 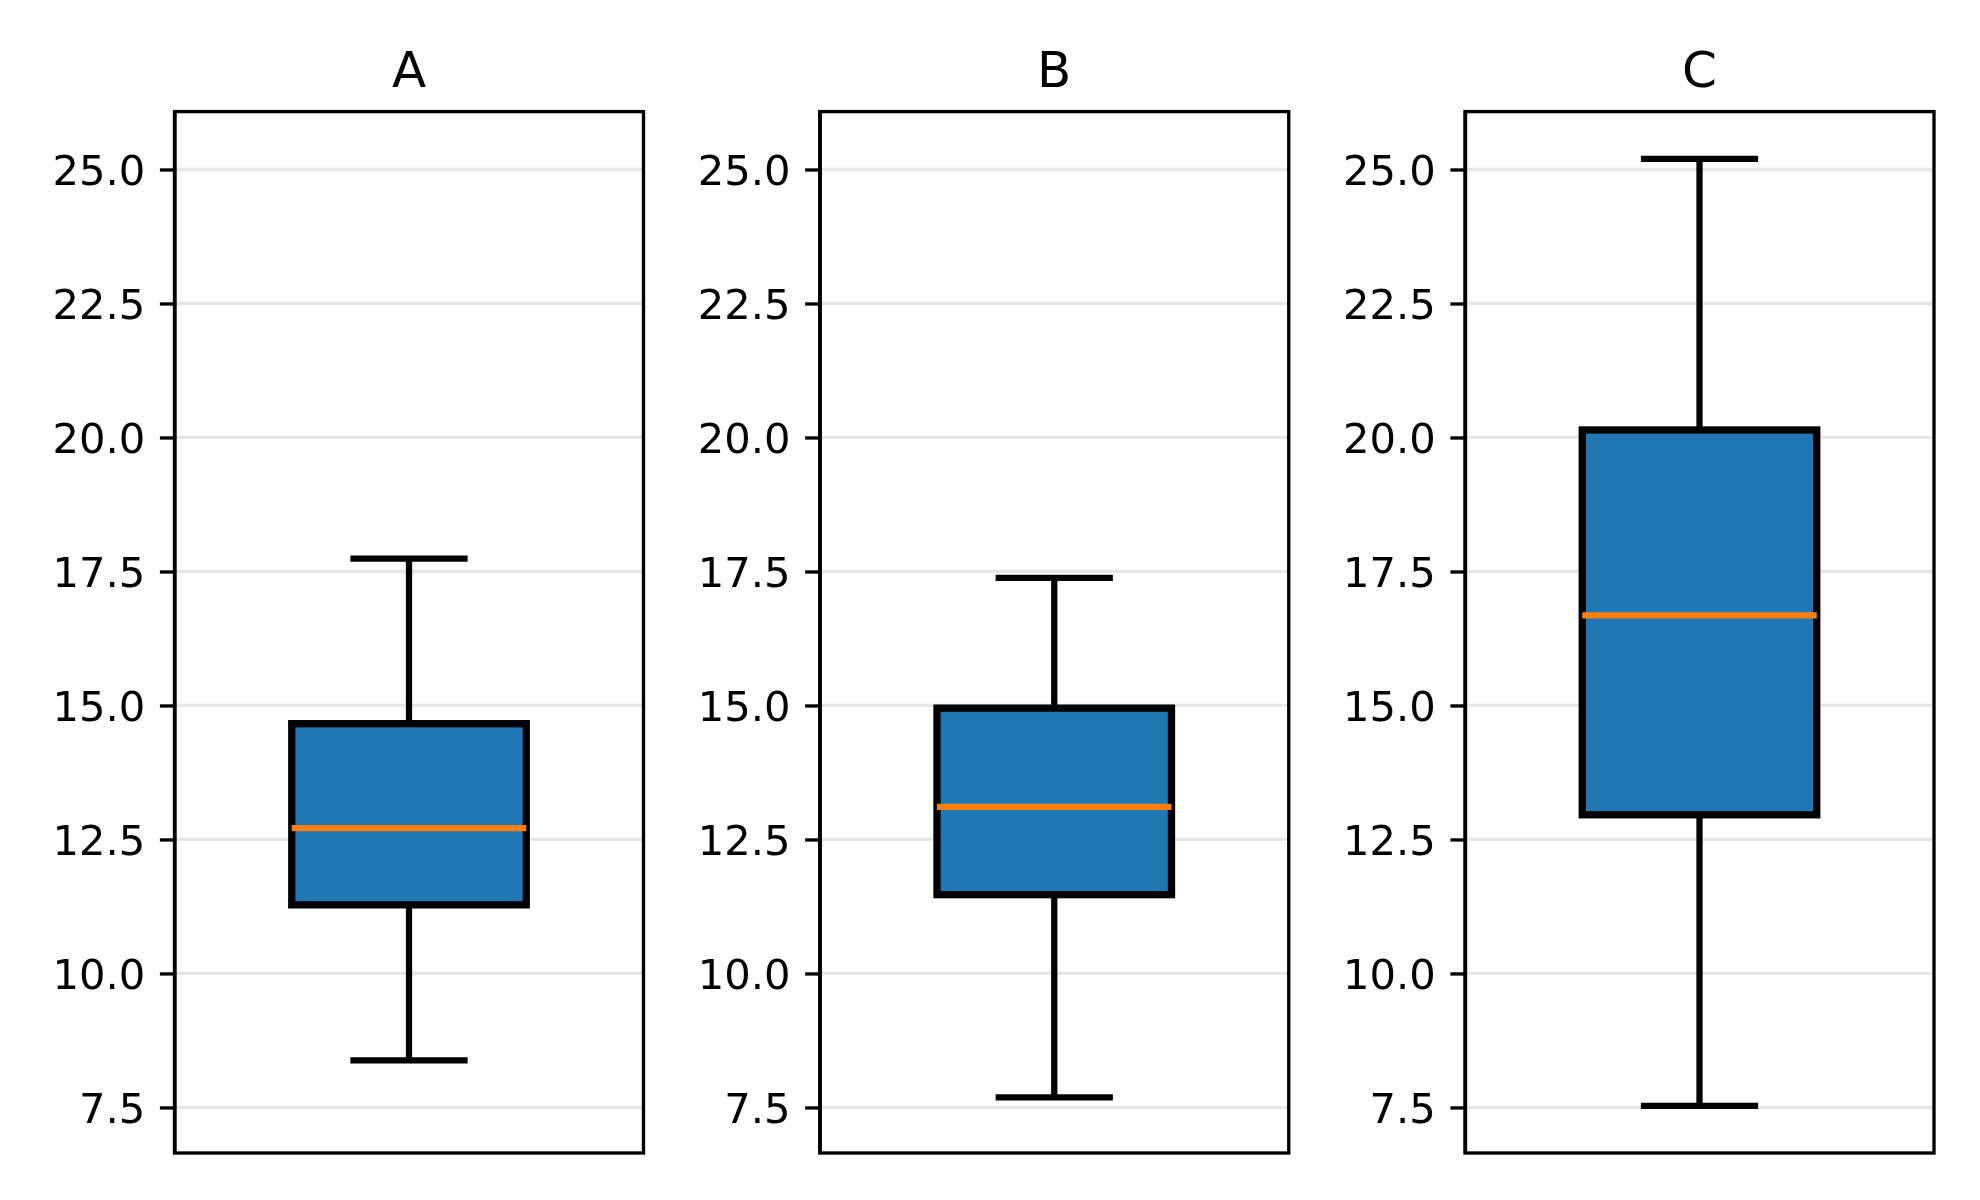 I want to click on chart-title: A, so click(x=409, y=69).